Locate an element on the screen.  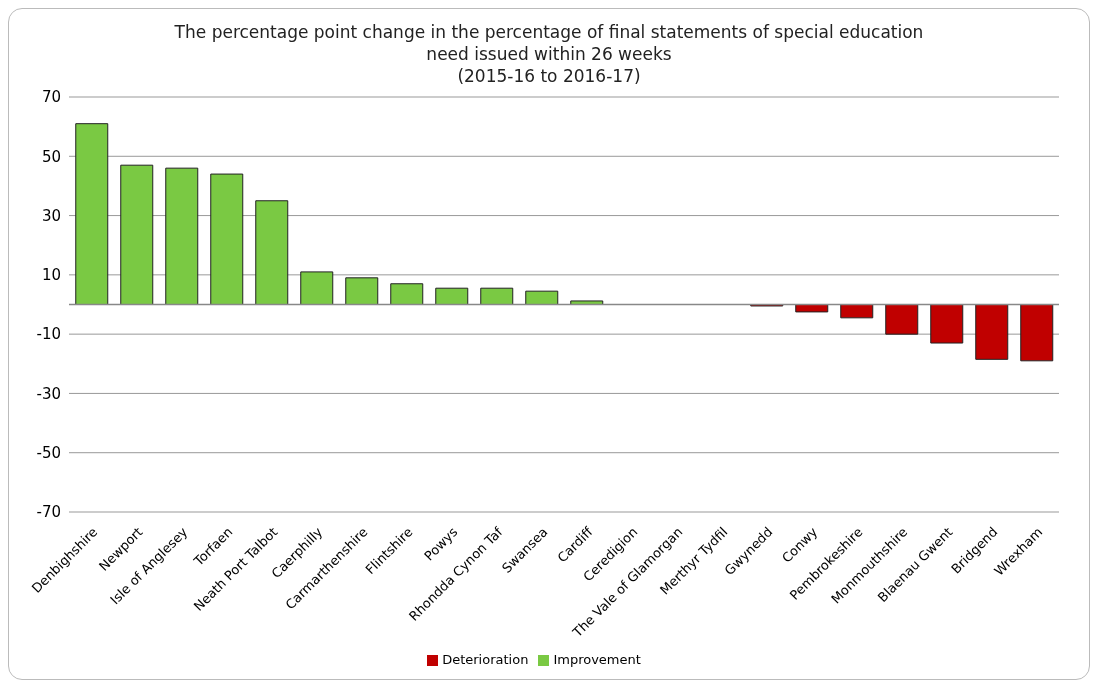
y-tick-label: -30 is located at coordinates (48, 393).